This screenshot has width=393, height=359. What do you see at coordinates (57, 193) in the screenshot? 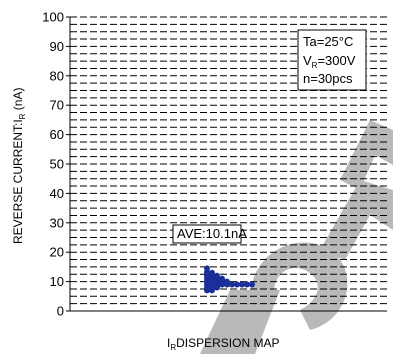
I see `y-tick-label: 40` at bounding box center [57, 193].